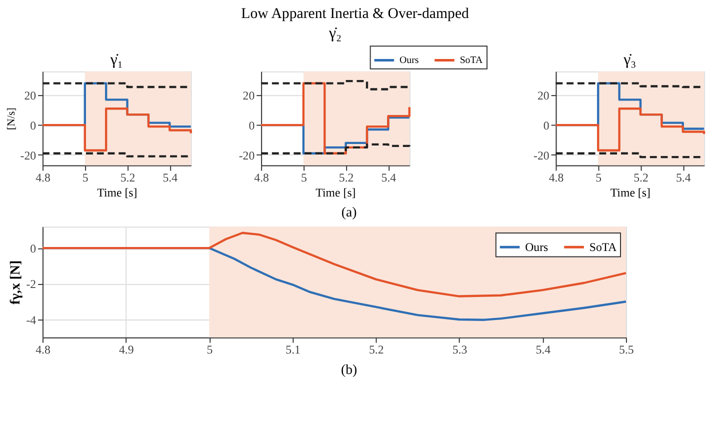 Image resolution: width=710 pixels, height=430 pixels. Describe the element at coordinates (334, 265) in the screenshot. I see `line-series` at that location.